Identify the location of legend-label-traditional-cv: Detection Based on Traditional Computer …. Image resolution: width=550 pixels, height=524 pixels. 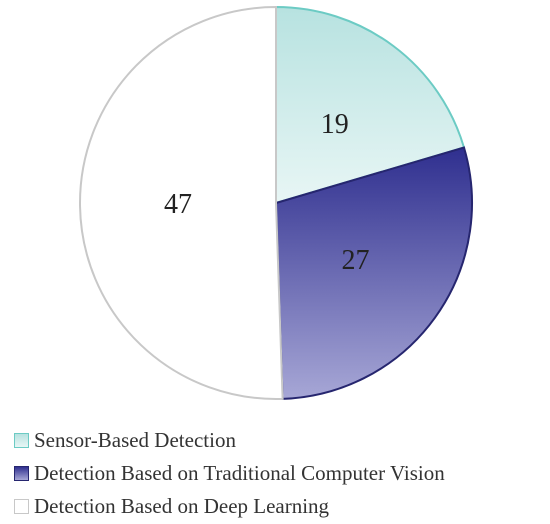
(239, 473).